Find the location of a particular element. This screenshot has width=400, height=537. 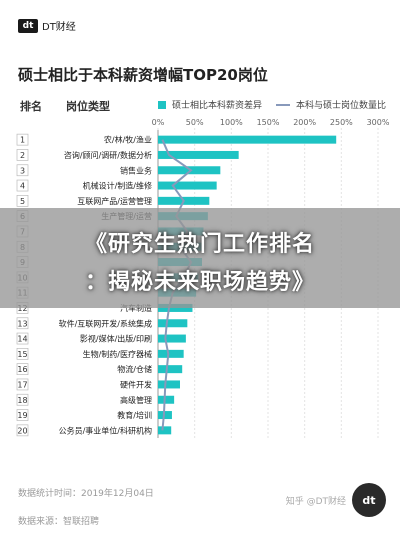

x-tick-label: 100% is located at coordinates (231, 122).